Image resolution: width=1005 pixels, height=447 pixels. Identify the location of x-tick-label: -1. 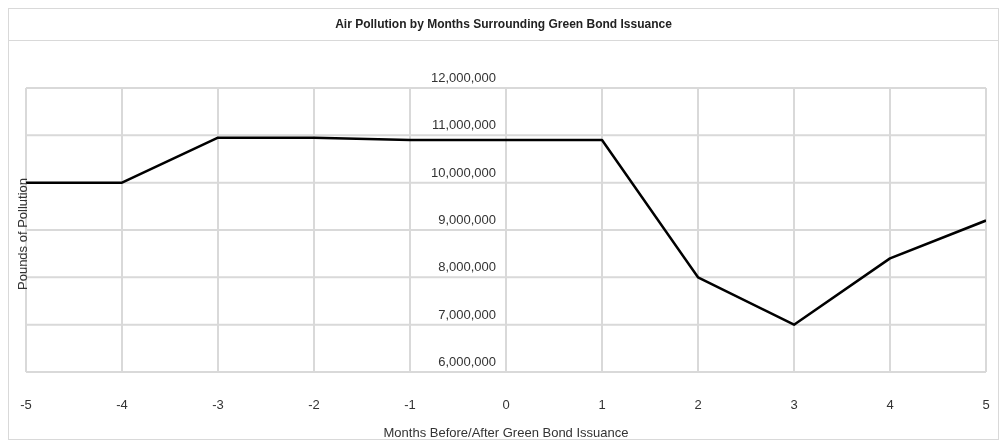
(410, 405).